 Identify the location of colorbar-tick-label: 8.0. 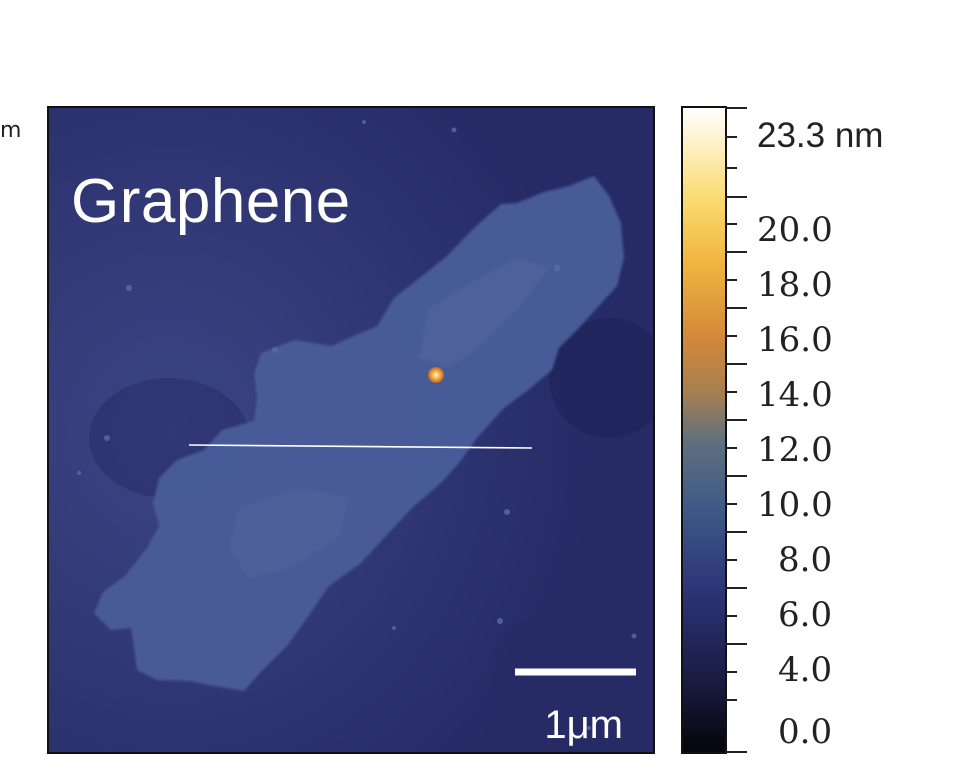
(805, 560).